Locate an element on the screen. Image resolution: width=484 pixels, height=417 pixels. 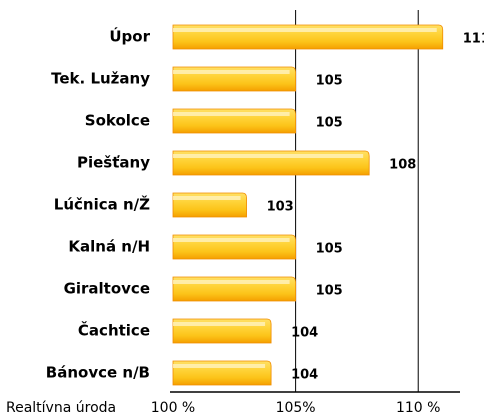
category-label: Tek. Lužany is located at coordinates (100, 79).